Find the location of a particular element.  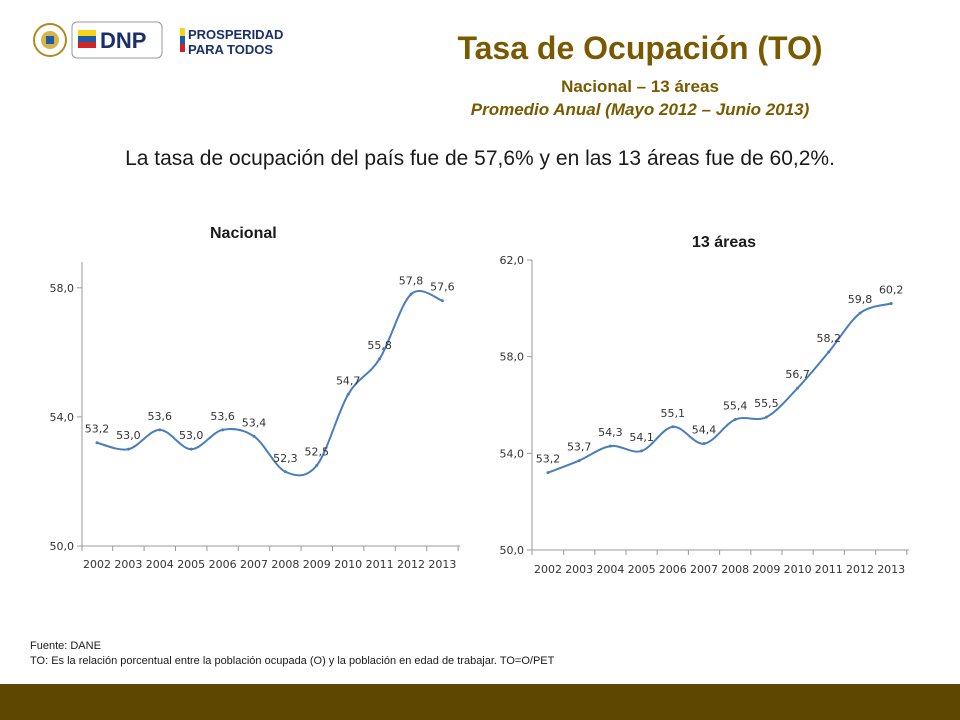

svg-text: DNP is located at coordinates (123, 40).